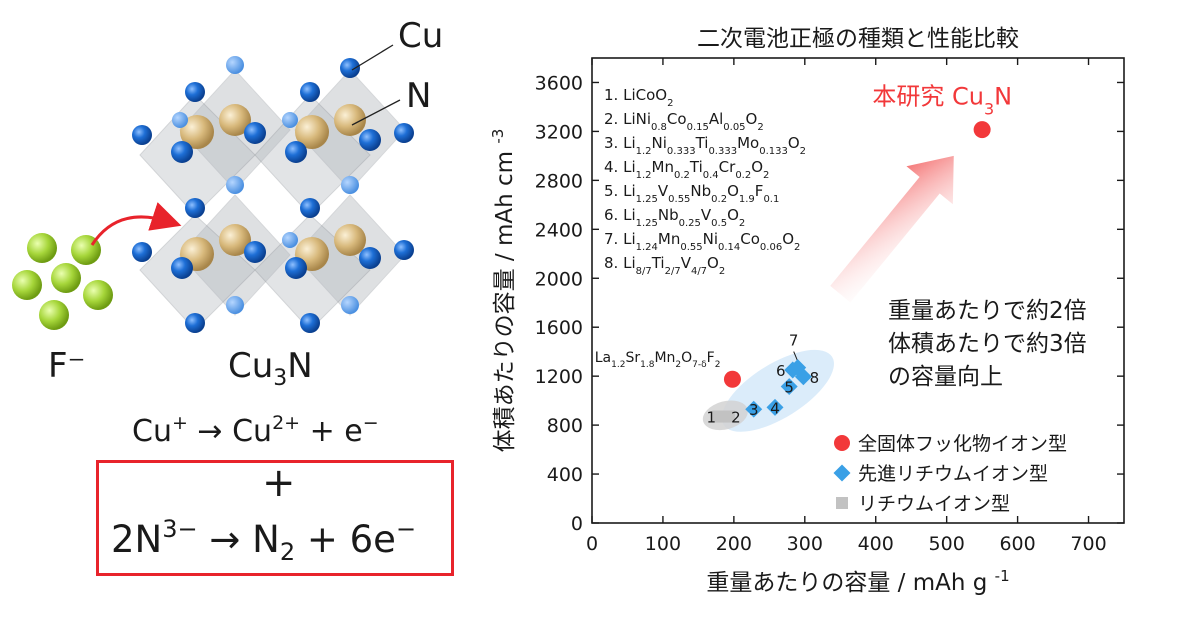 This screenshot has width=1200, height=630. I want to click on fluoride-label: F⁻, so click(67, 366).